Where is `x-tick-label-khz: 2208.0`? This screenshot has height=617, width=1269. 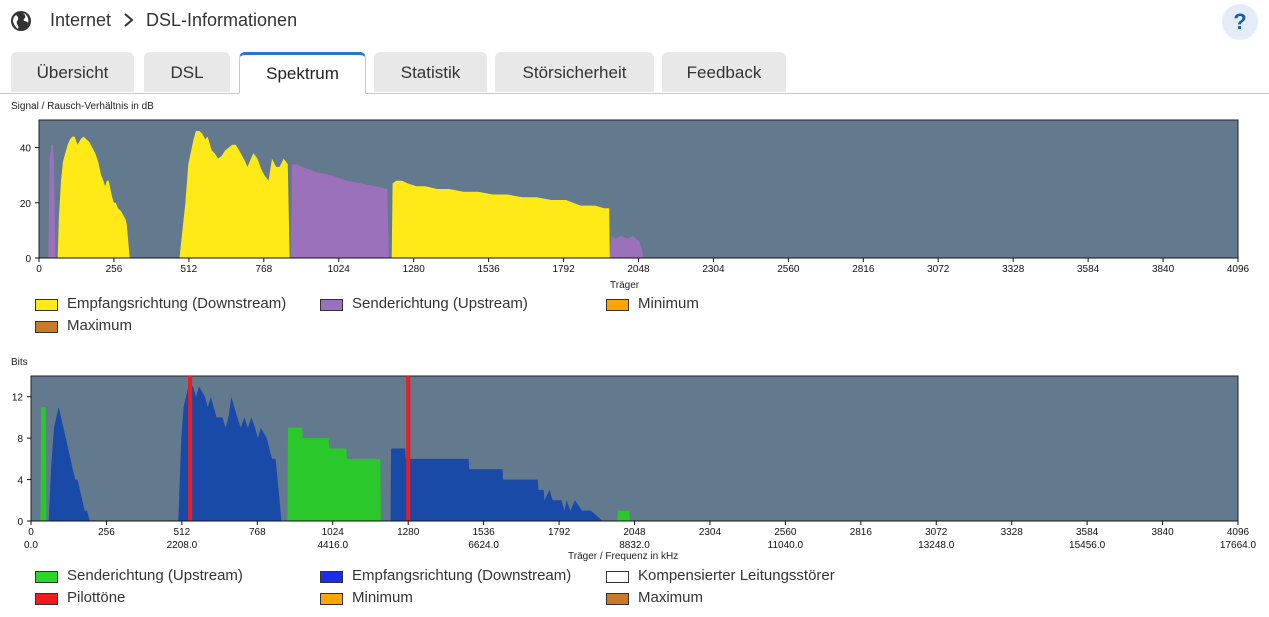
x-tick-label-khz: 2208.0 is located at coordinates (182, 545).